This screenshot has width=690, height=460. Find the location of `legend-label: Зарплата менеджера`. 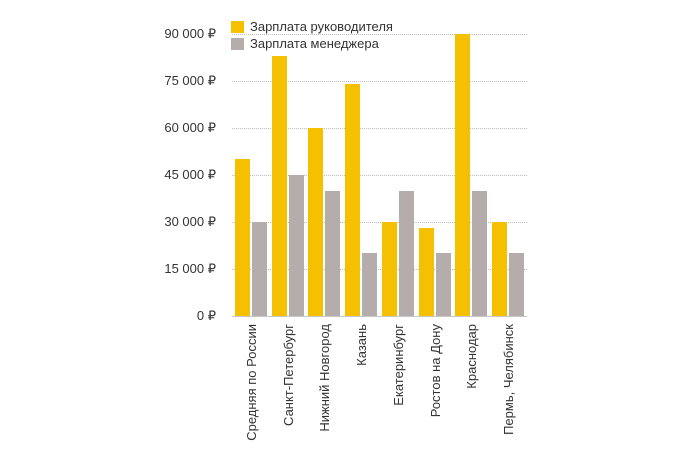

legend-label: Зарплата менеджера is located at coordinates (314, 43).